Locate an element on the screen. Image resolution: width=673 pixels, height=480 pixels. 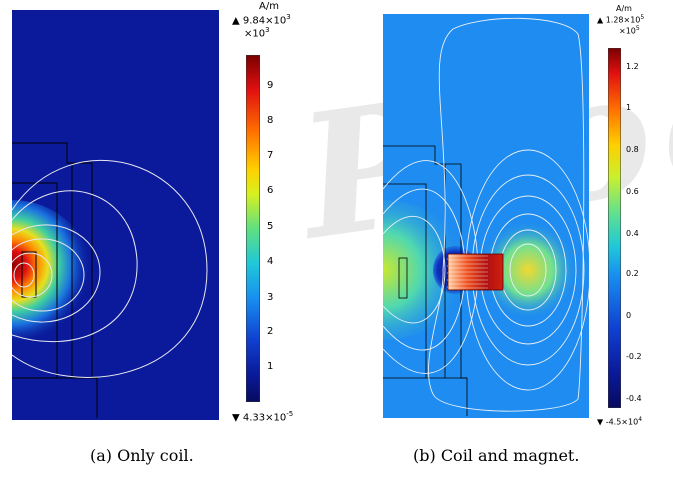
colorbar-a-border is located at coordinates (253, 228).